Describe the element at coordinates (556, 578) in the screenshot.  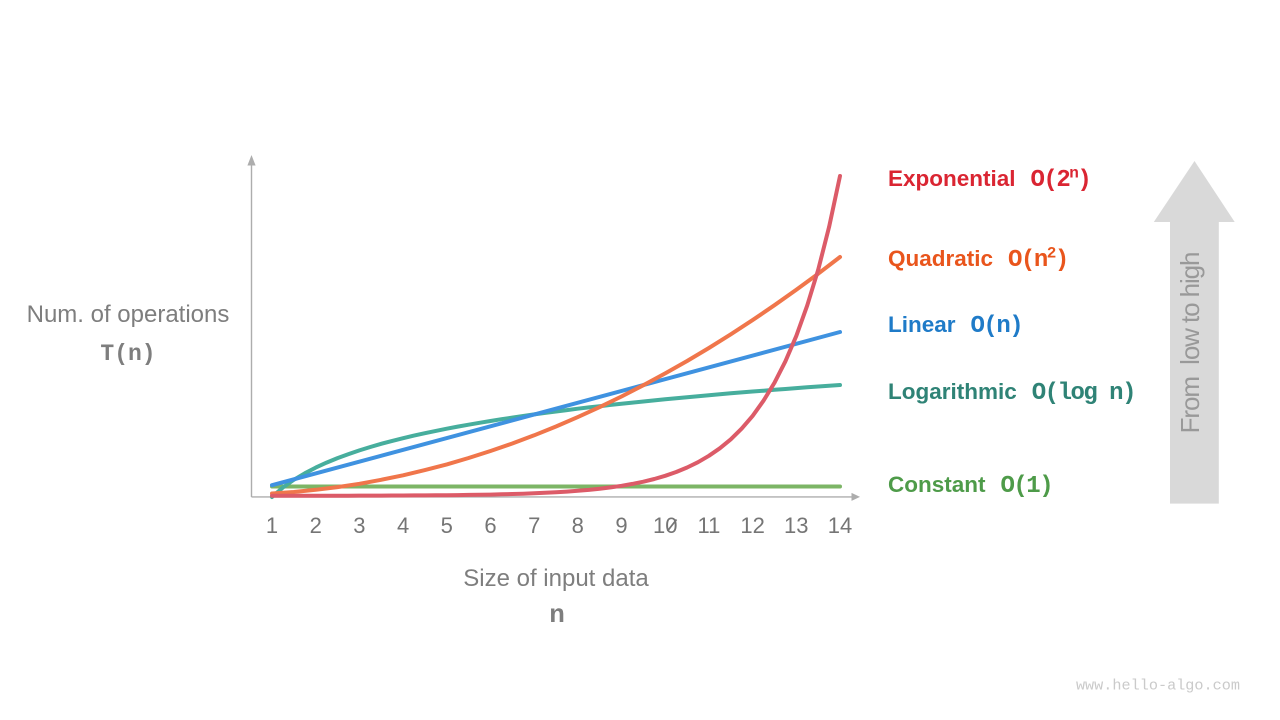
I see `svg-text: Size of input data` at that location.